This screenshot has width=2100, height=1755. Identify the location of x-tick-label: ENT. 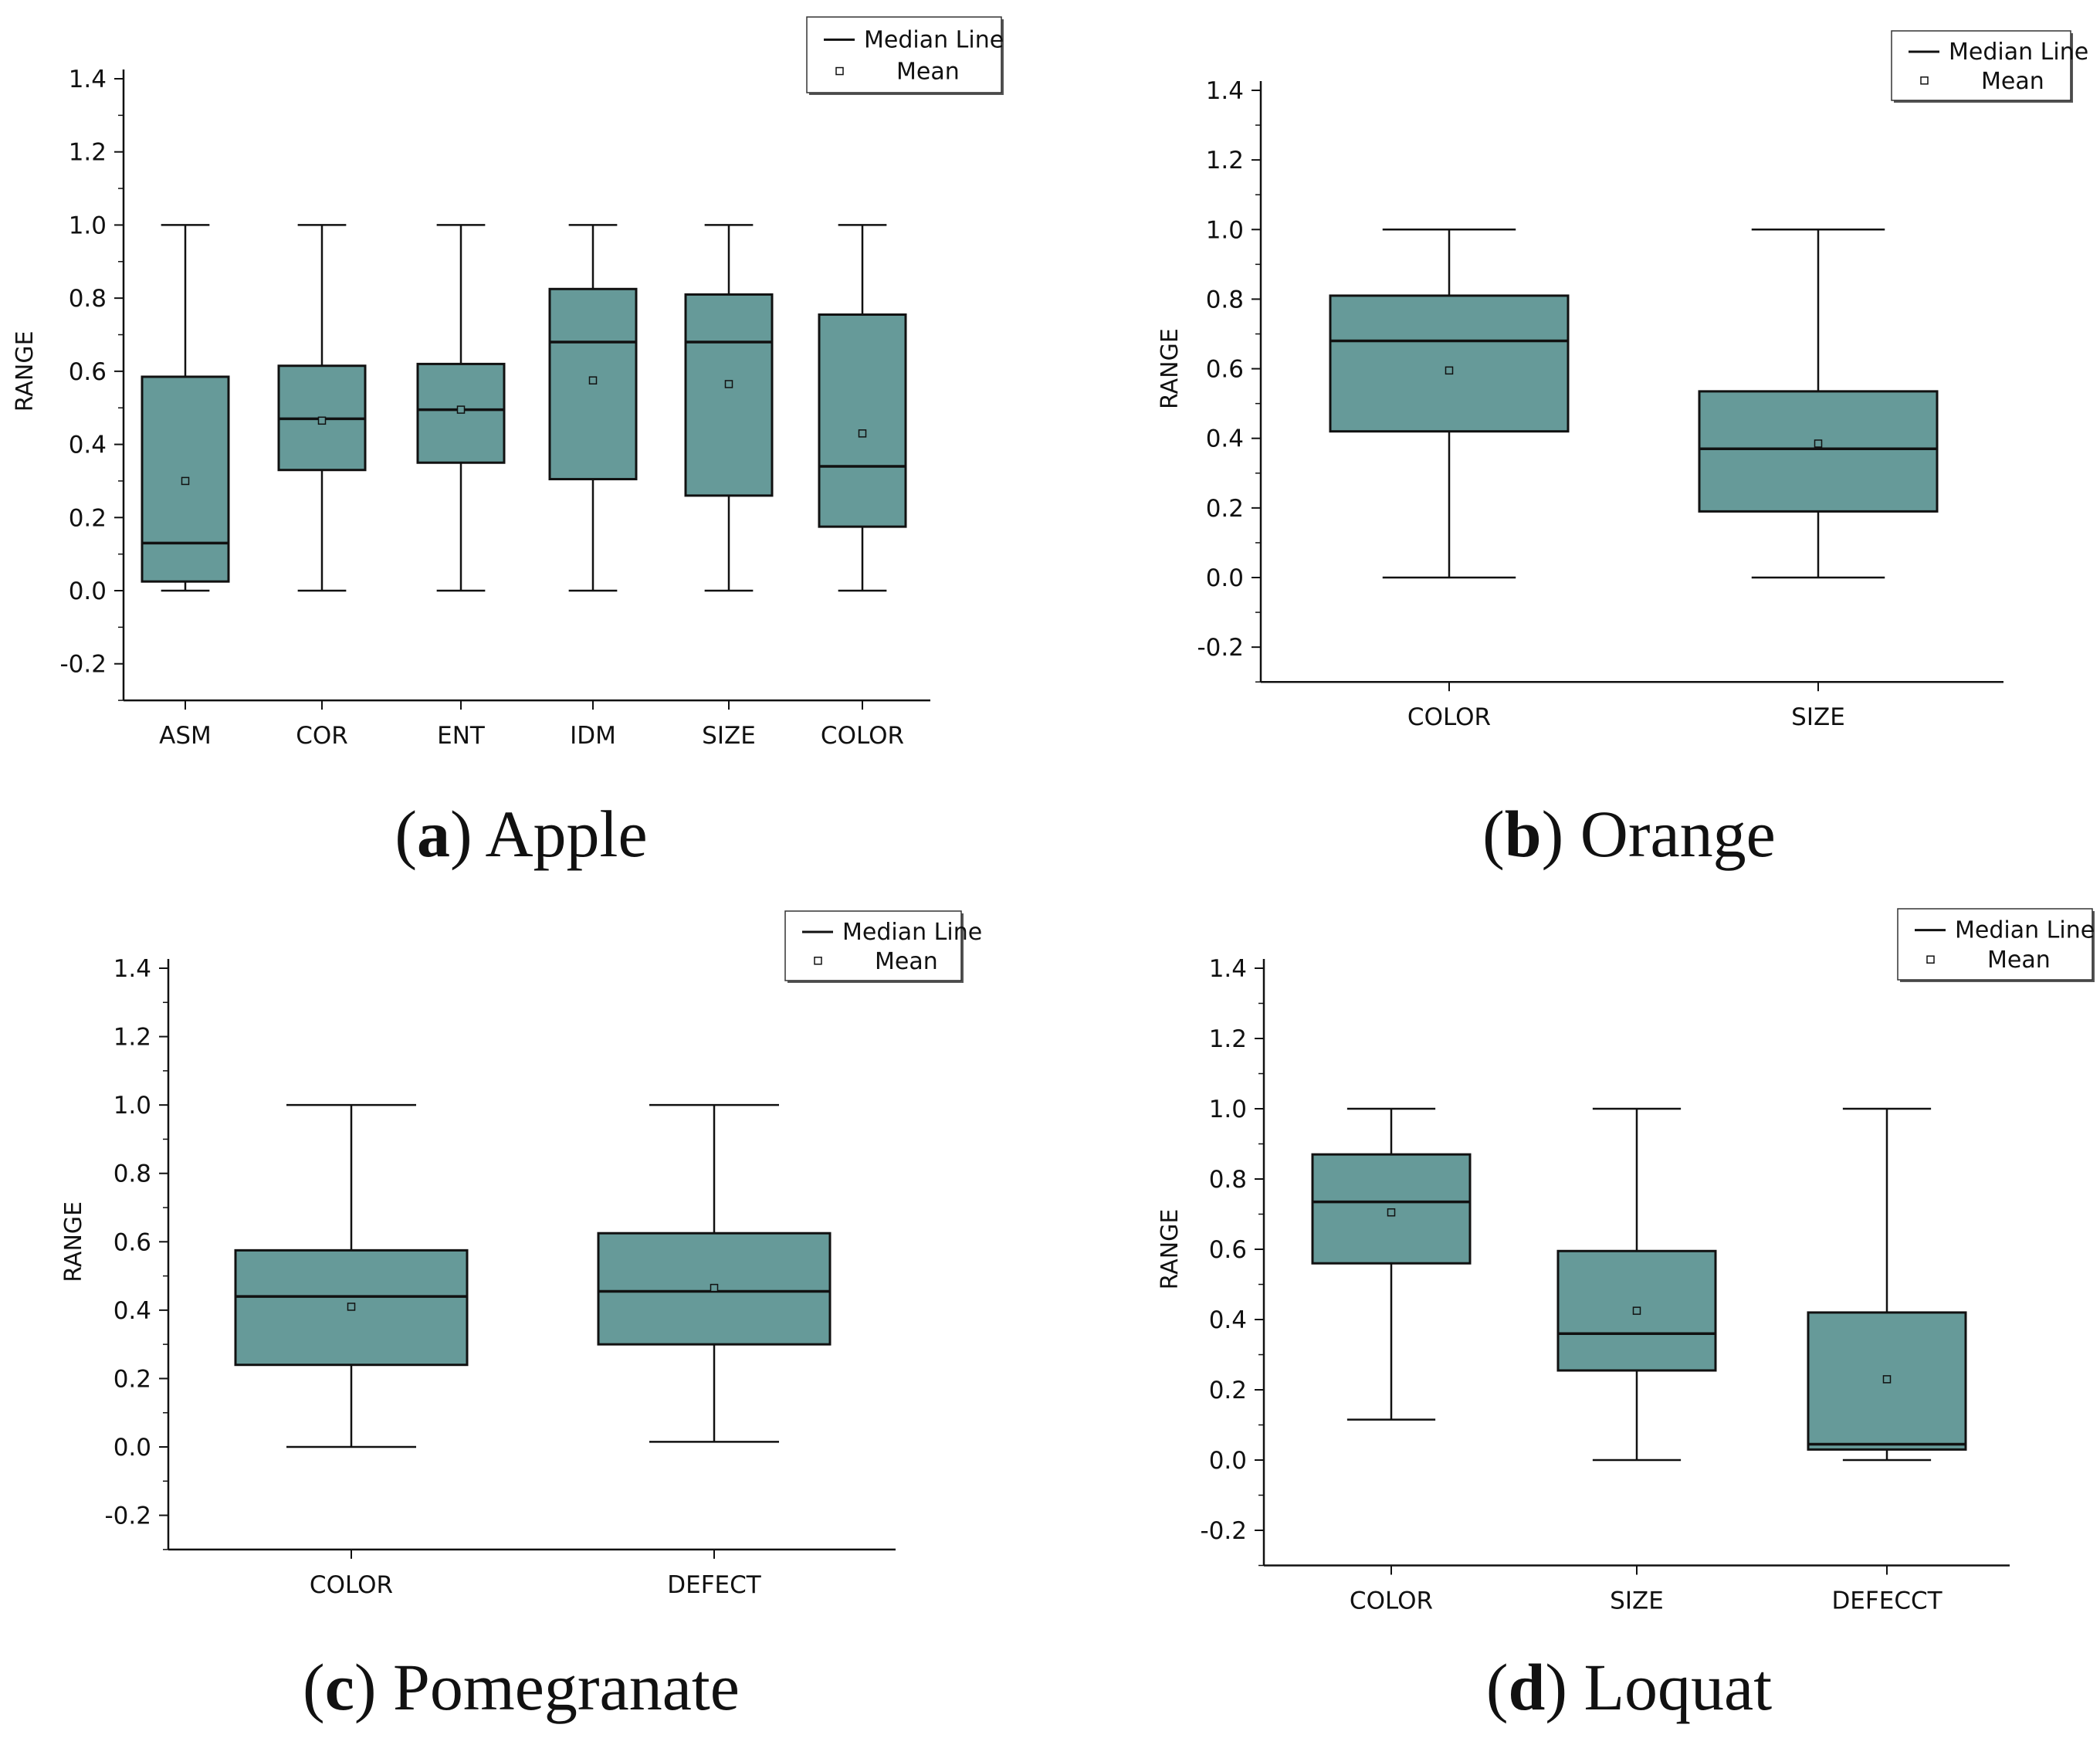
(462, 736).